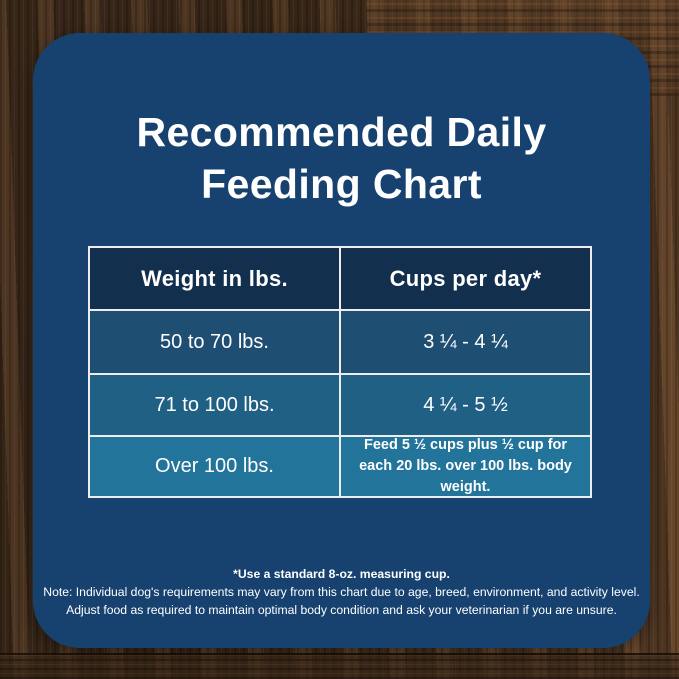 This screenshot has height=679, width=679. I want to click on table-row-2-cups: 4 ¼ - 5 ½, so click(465, 405).